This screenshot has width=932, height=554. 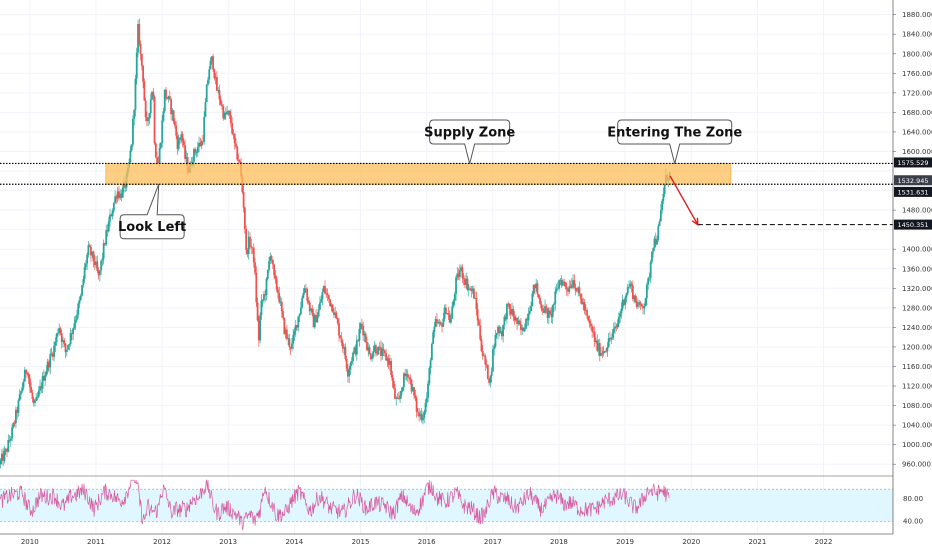 What do you see at coordinates (917, 74) in the screenshot?
I see `y-tick-label: 1760.000` at bounding box center [917, 74].